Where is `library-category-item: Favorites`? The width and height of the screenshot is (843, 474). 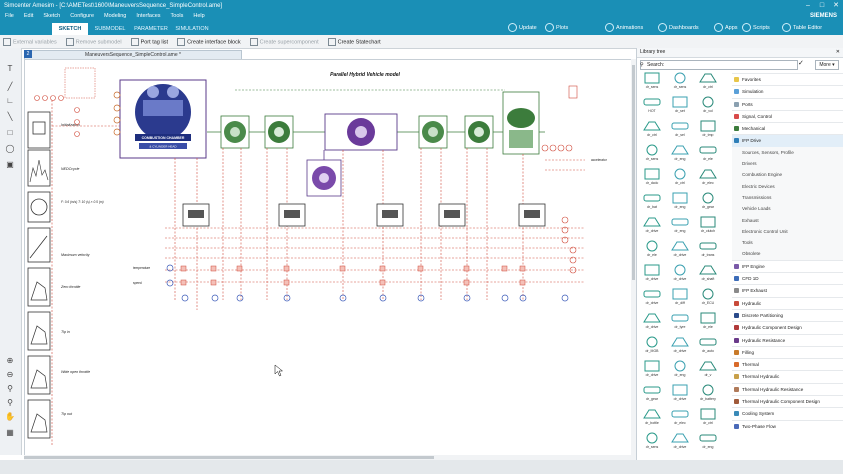
library-category-item: Favorites is located at coordinates (787, 79).